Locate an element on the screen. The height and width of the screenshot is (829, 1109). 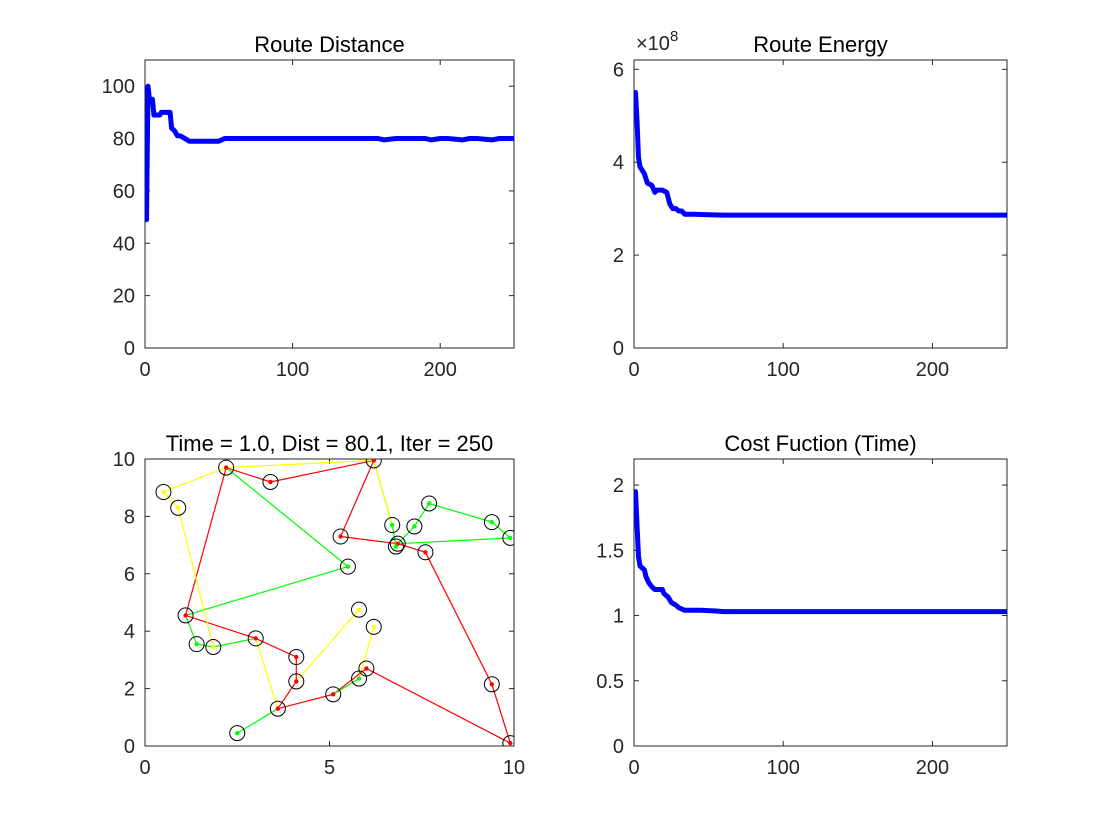
route-distance-ytick-label: 60 is located at coordinates (124, 192).